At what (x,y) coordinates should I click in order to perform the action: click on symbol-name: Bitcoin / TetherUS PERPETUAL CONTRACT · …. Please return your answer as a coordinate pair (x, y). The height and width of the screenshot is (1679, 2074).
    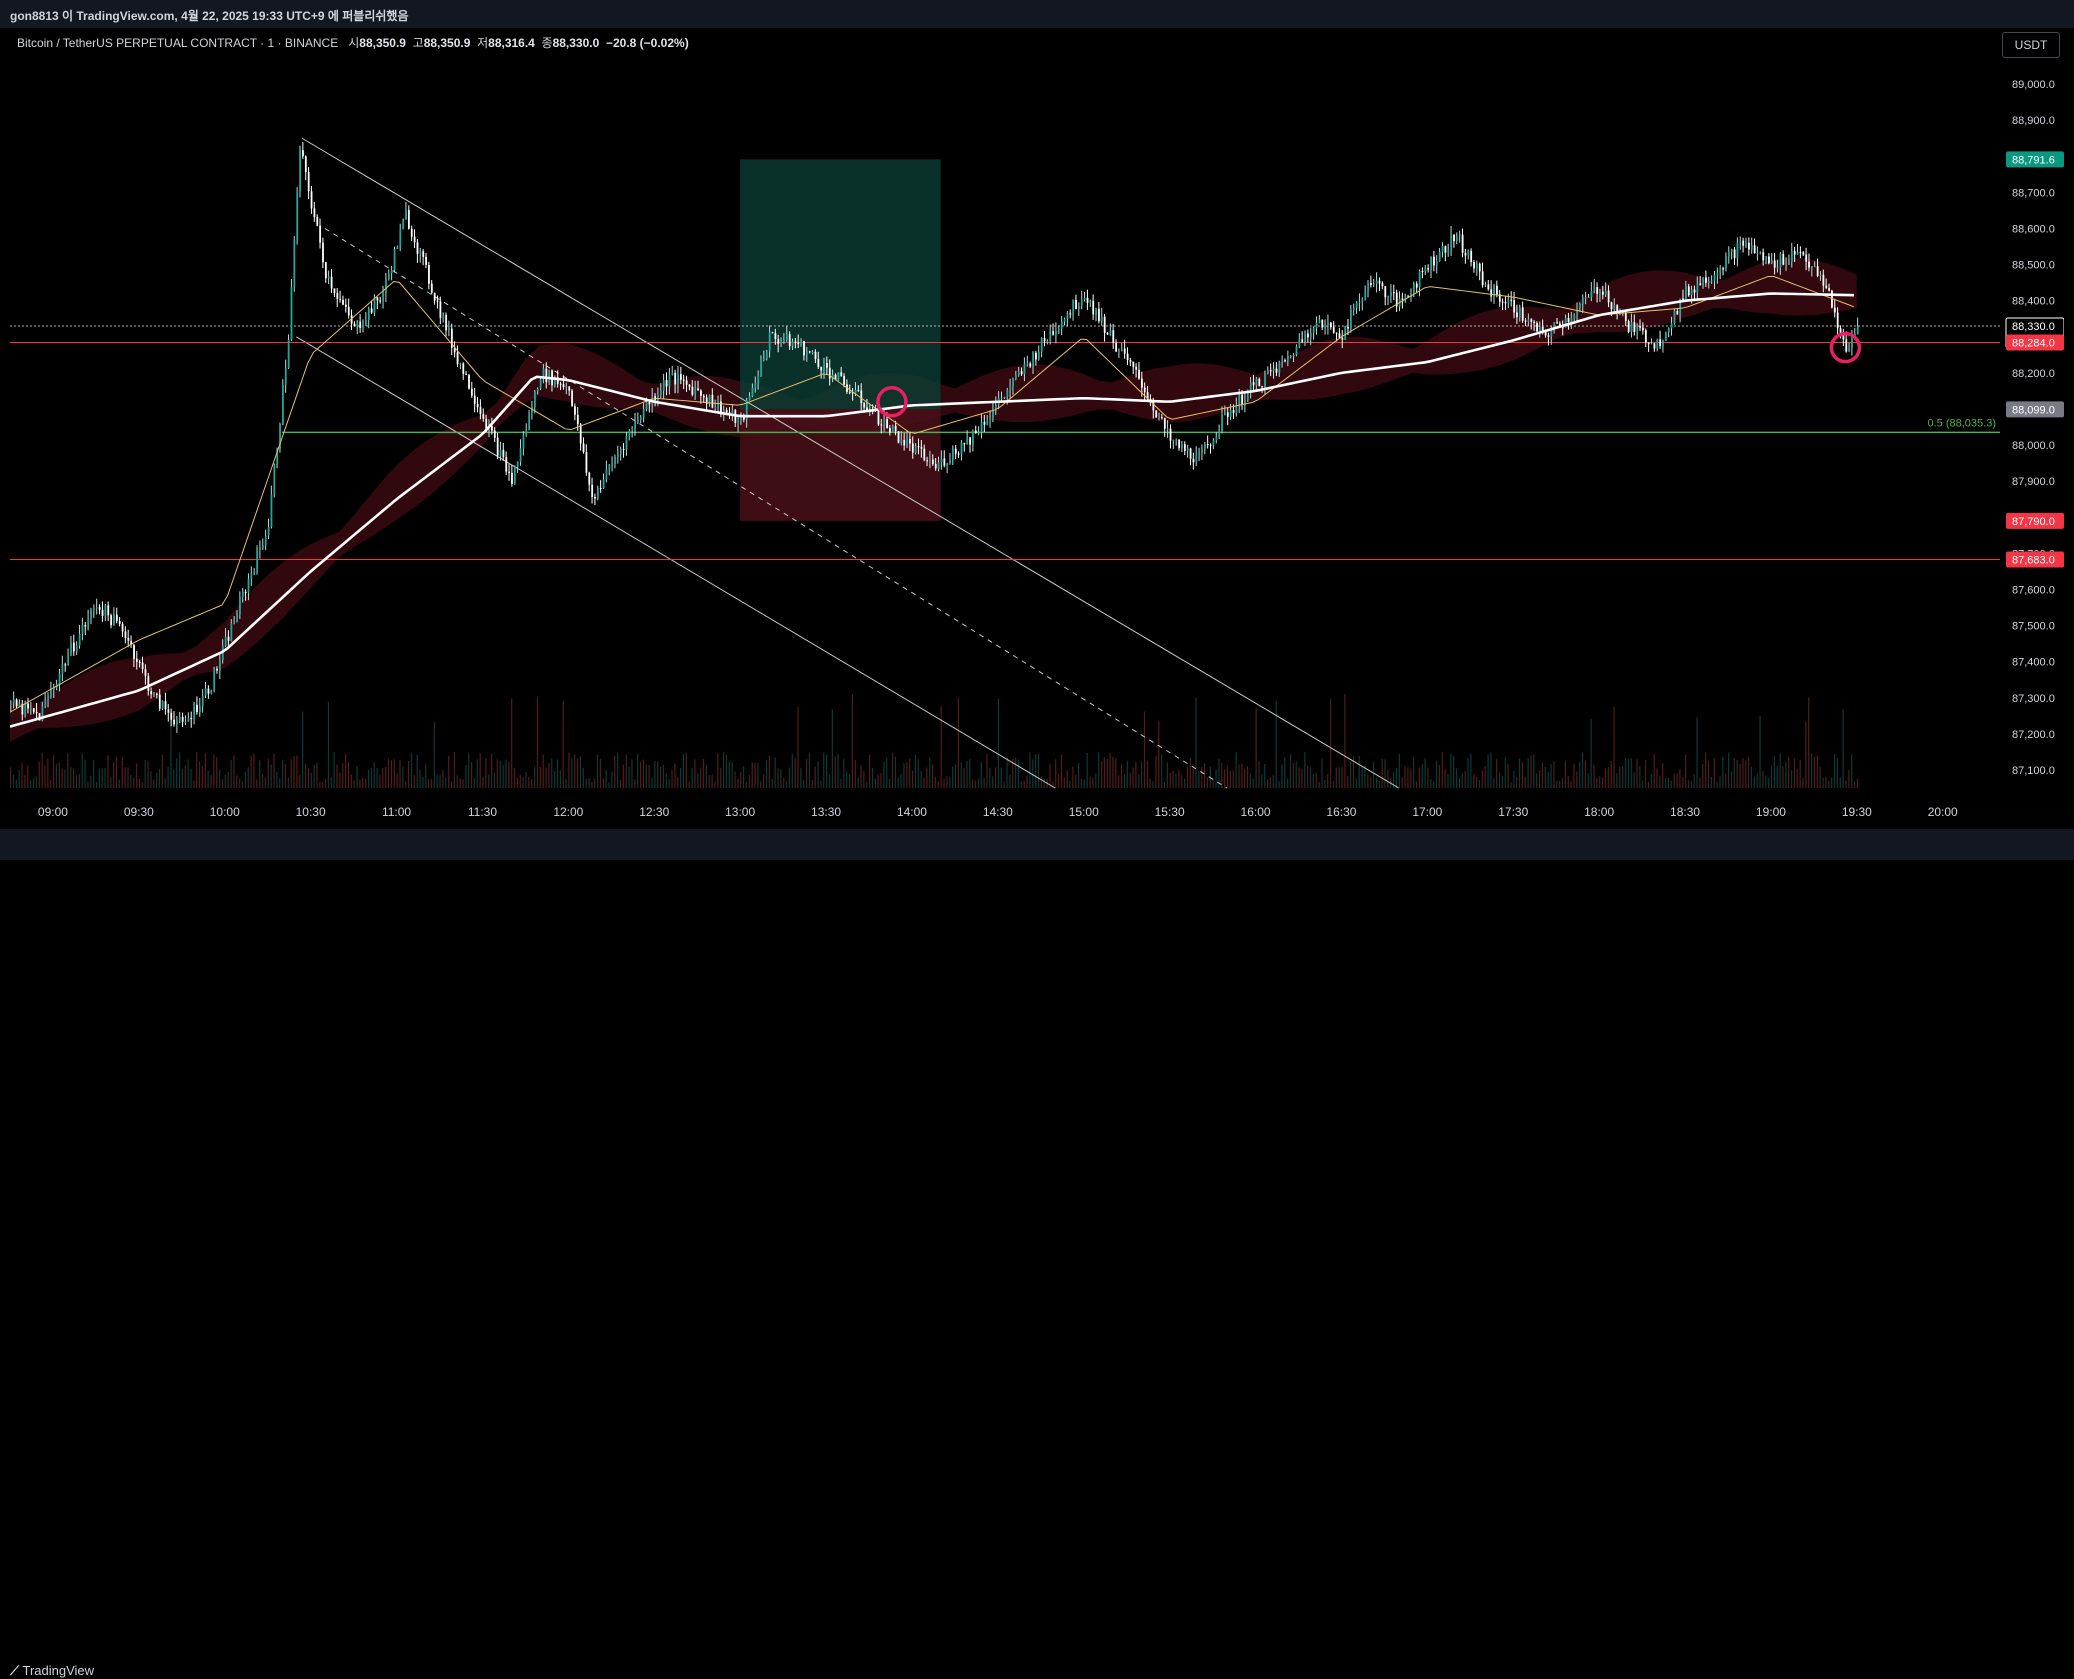
    Looking at the image, I should click on (178, 43).